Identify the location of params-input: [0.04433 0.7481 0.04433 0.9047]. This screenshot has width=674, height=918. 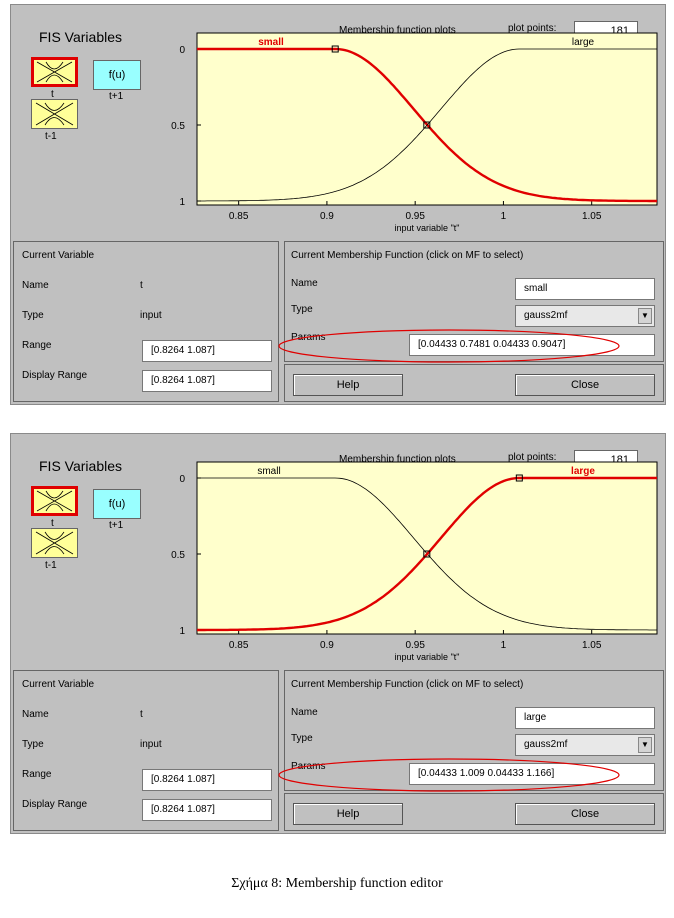
(532, 345).